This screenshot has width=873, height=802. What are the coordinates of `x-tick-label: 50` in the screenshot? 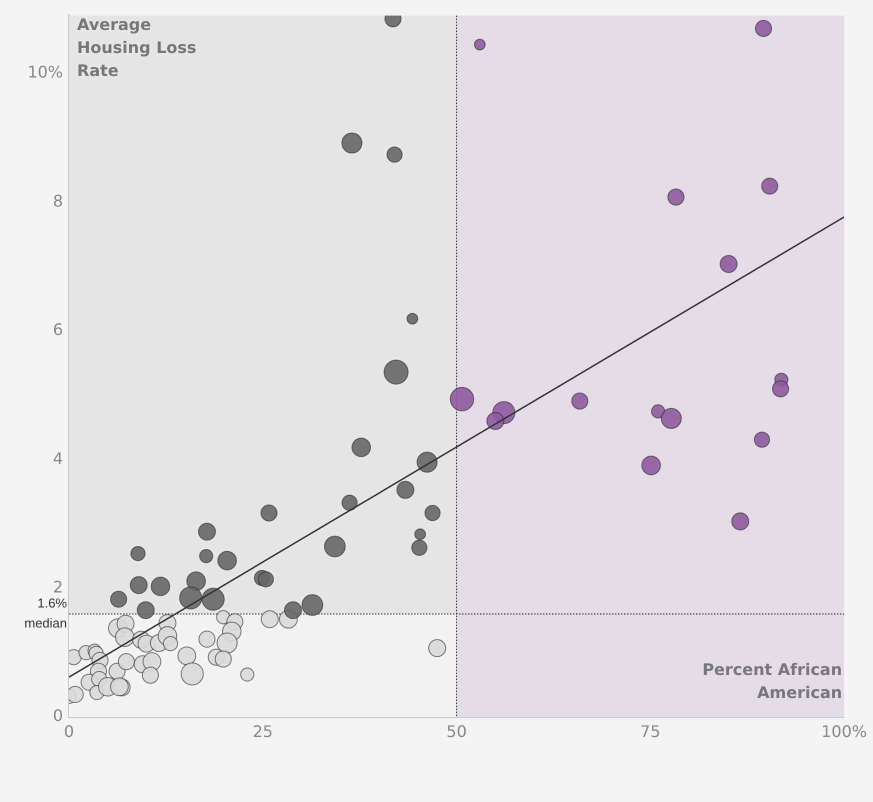 It's located at (456, 731).